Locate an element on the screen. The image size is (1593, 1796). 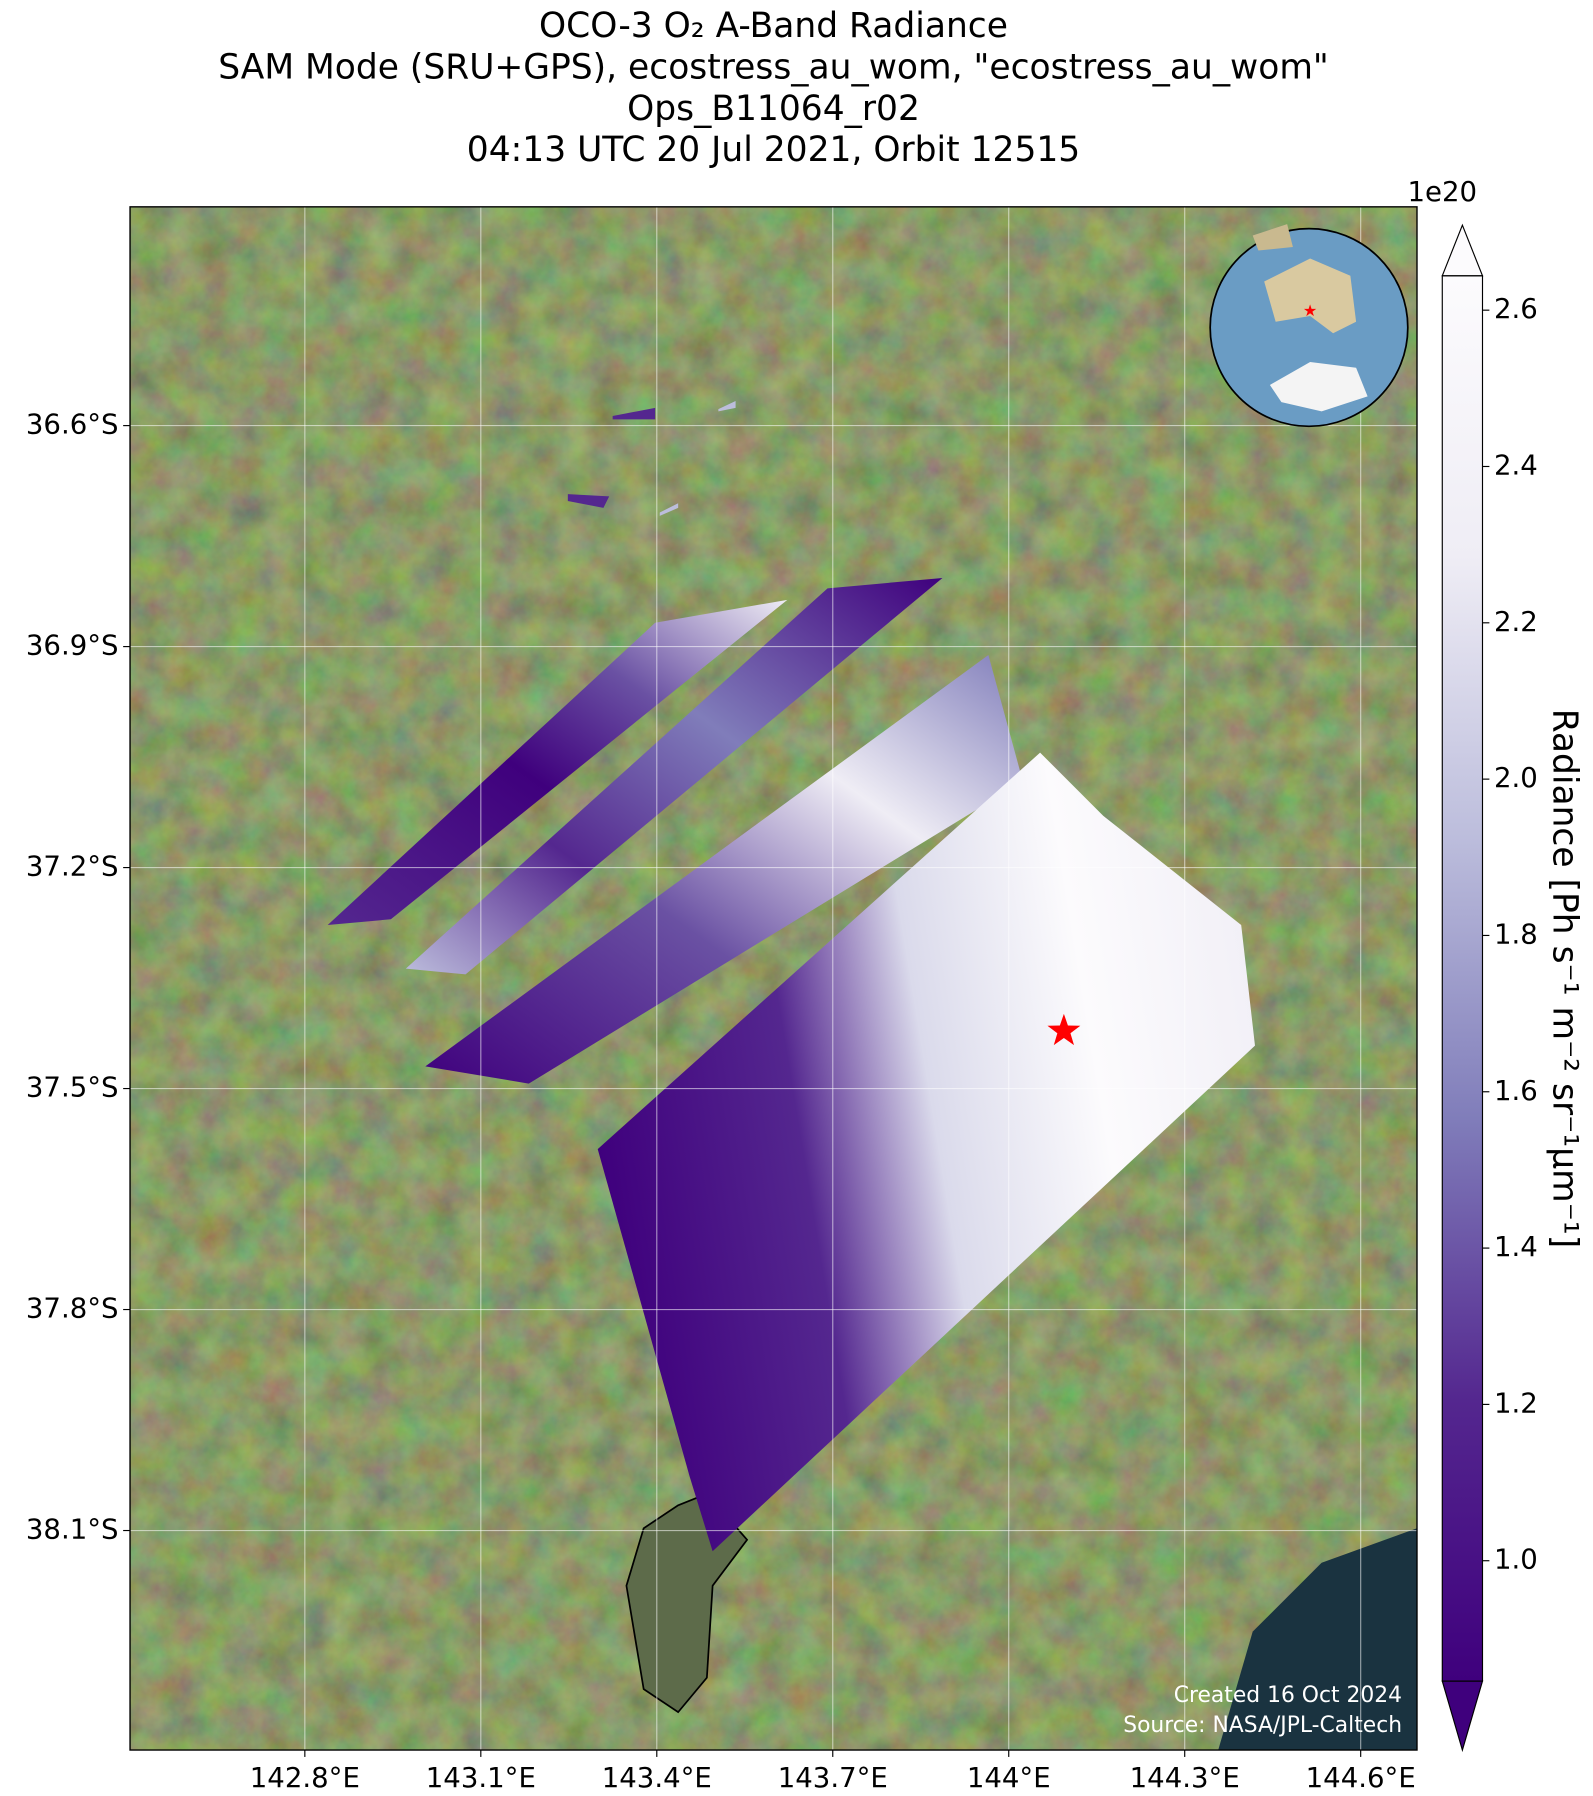
bay is located at coordinates (1317, 1639).